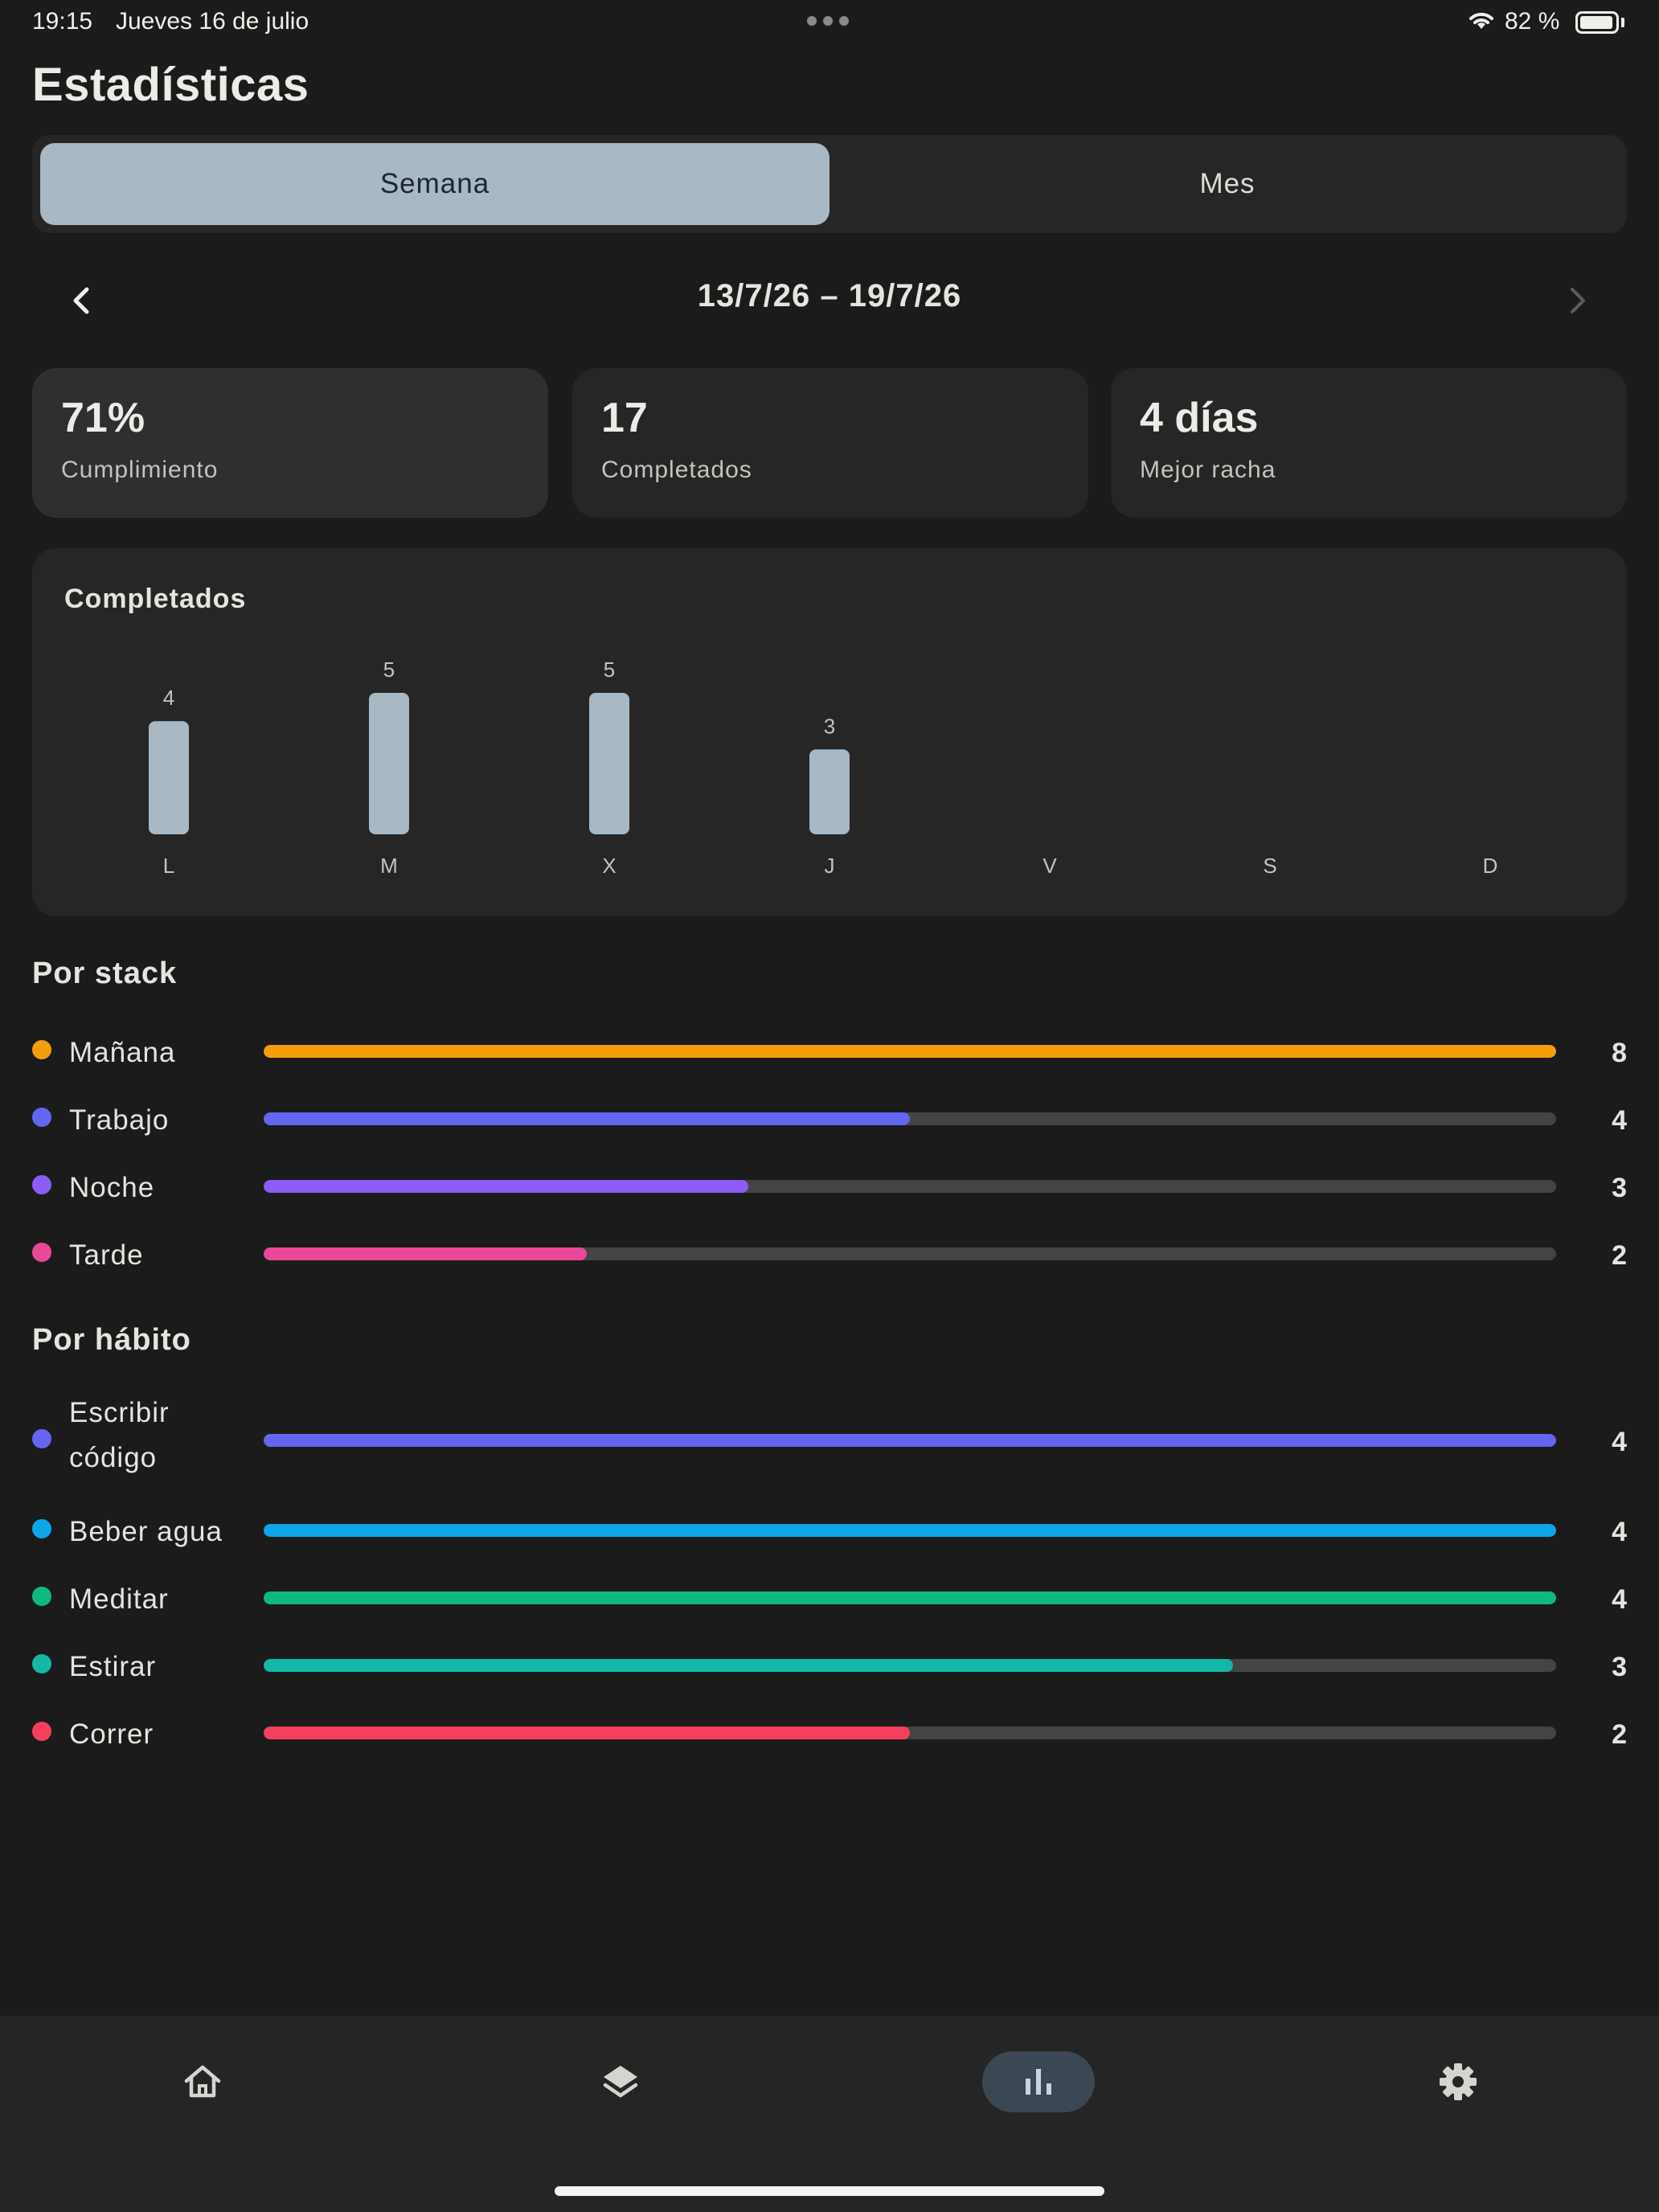  What do you see at coordinates (1622, 22) in the screenshot?
I see `battery-tip` at bounding box center [1622, 22].